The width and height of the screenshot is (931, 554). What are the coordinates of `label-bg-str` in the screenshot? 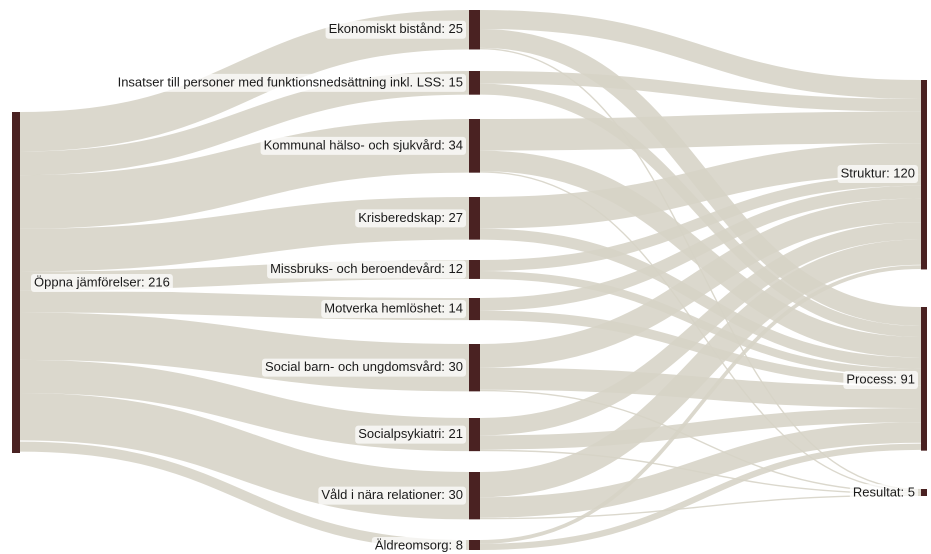 It's located at (877, 174).